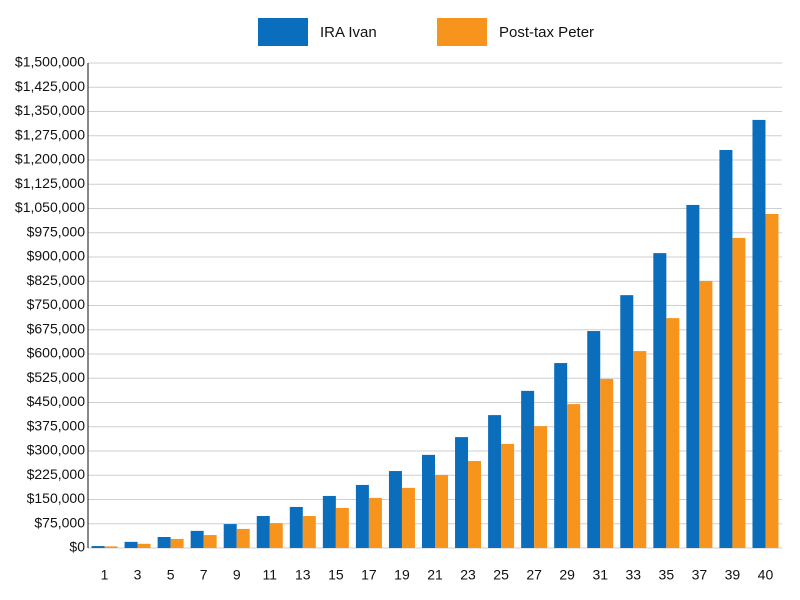 The image size is (800, 600). I want to click on y-tick-label: $675,000, so click(56, 328).